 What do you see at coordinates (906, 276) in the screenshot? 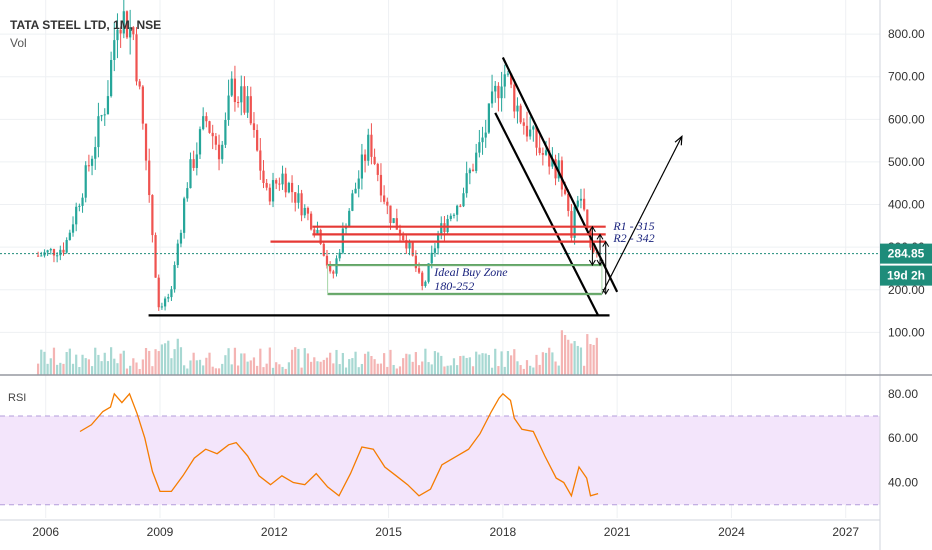
I see `countdown-badge-text: 19d 2h` at bounding box center [906, 276].